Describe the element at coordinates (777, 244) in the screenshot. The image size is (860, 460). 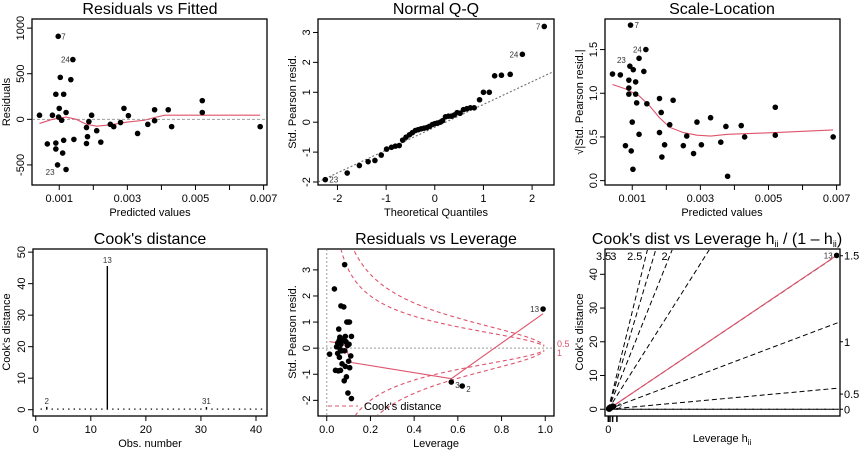
I see `title-sub: ii` at that location.